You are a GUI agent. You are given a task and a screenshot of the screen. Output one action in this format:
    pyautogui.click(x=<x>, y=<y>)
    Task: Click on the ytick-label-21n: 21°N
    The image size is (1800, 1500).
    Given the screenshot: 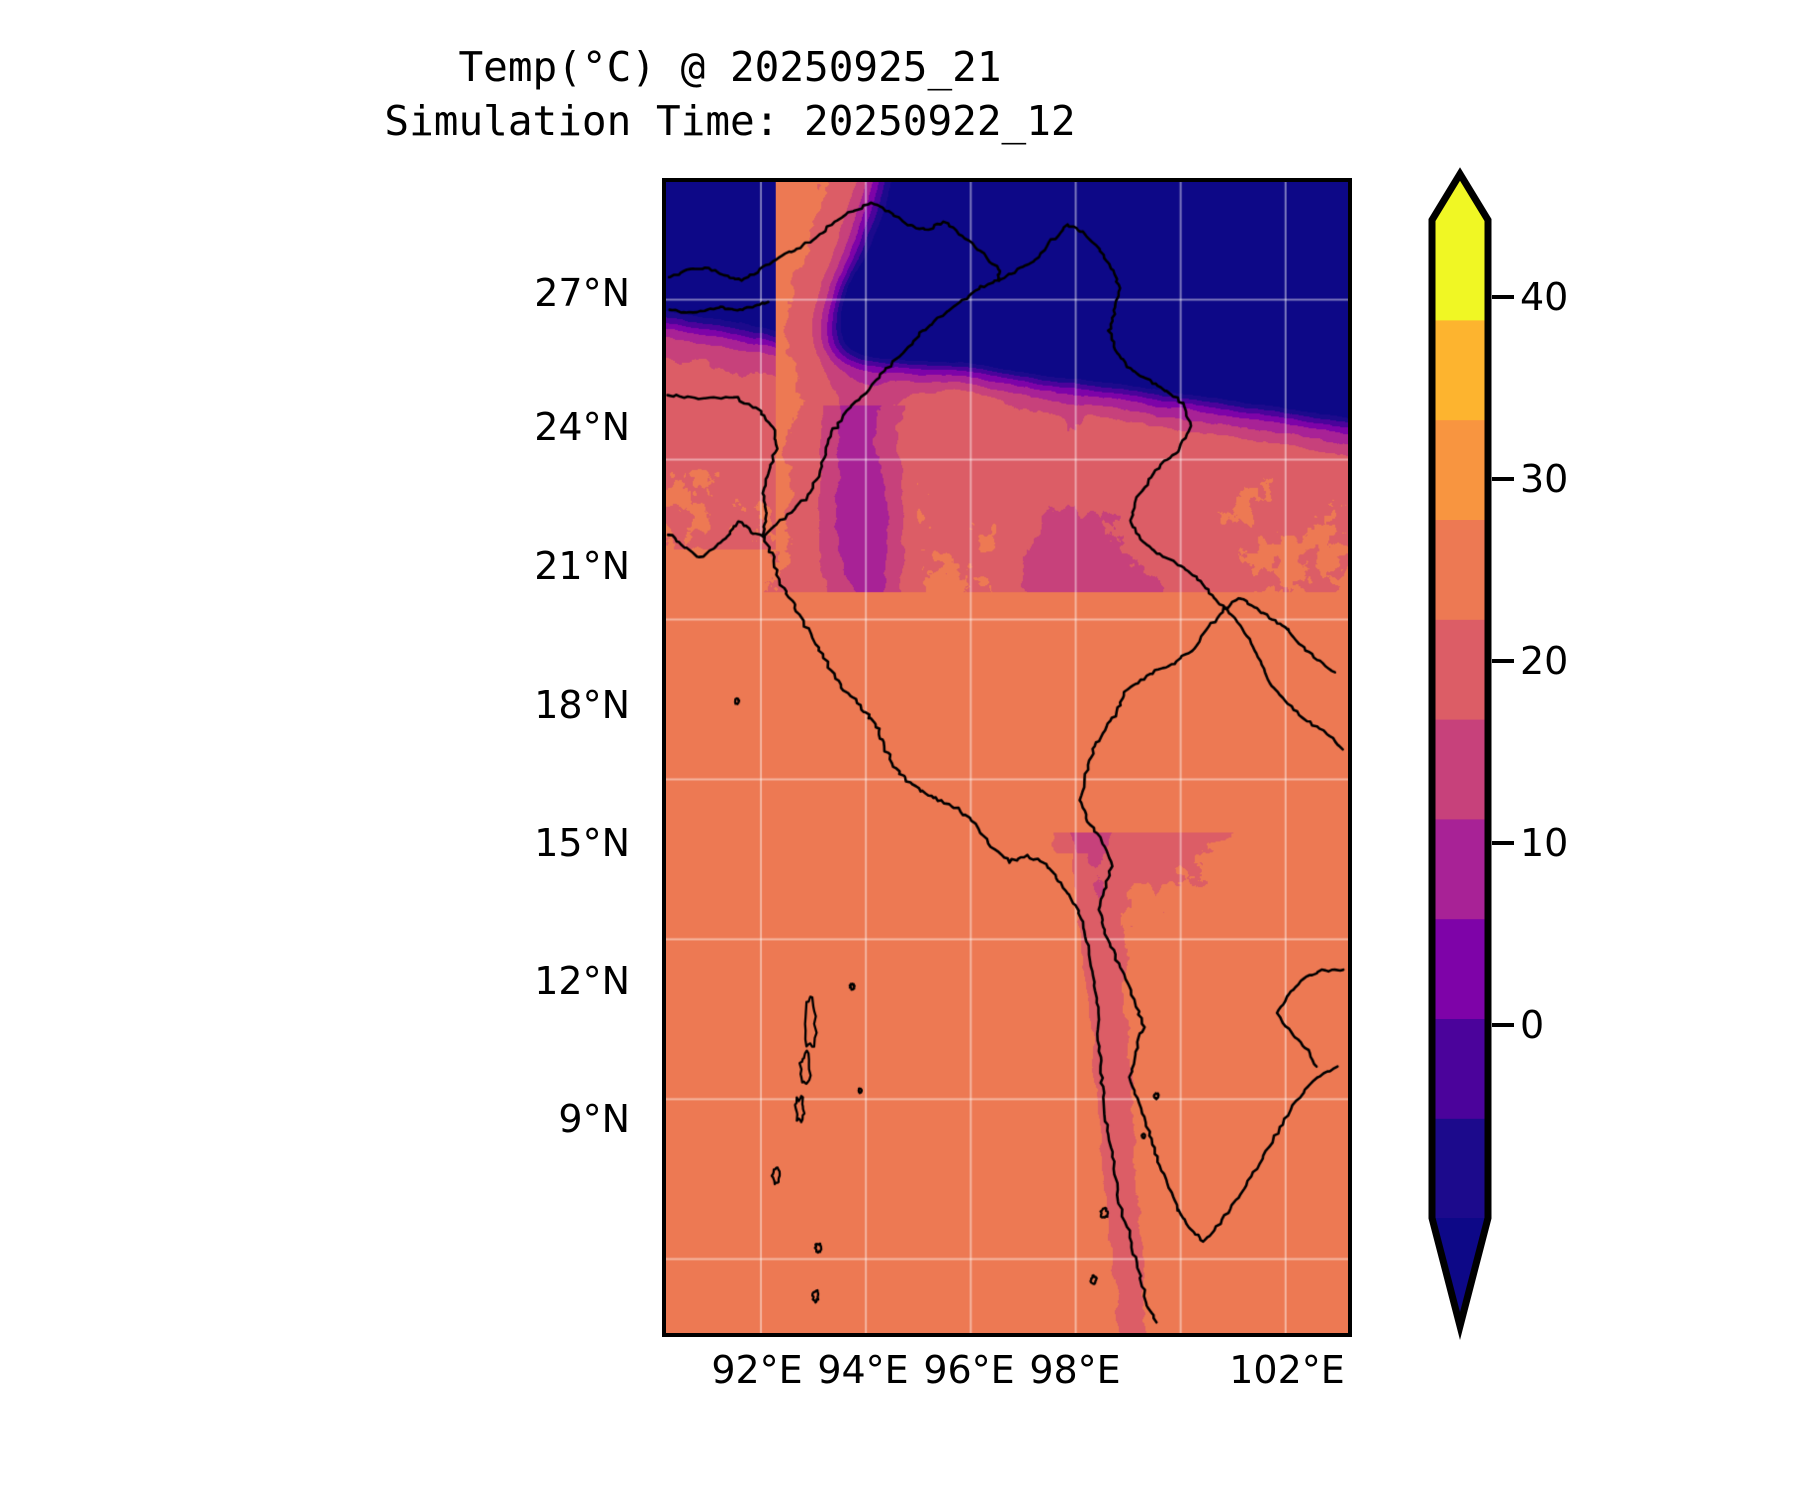 What is the action you would take?
    pyautogui.click(x=582, y=566)
    